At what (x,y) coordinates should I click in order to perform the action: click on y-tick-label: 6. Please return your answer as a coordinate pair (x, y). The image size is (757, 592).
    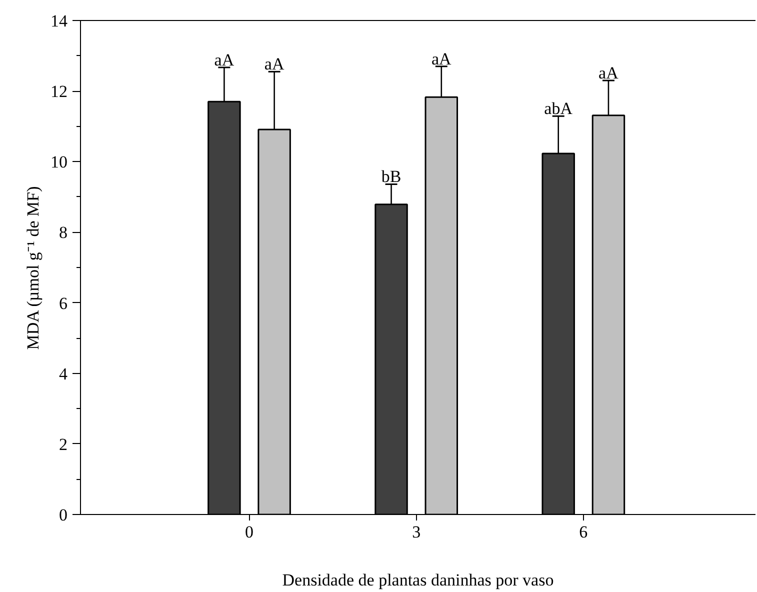
    Looking at the image, I should click on (63, 303).